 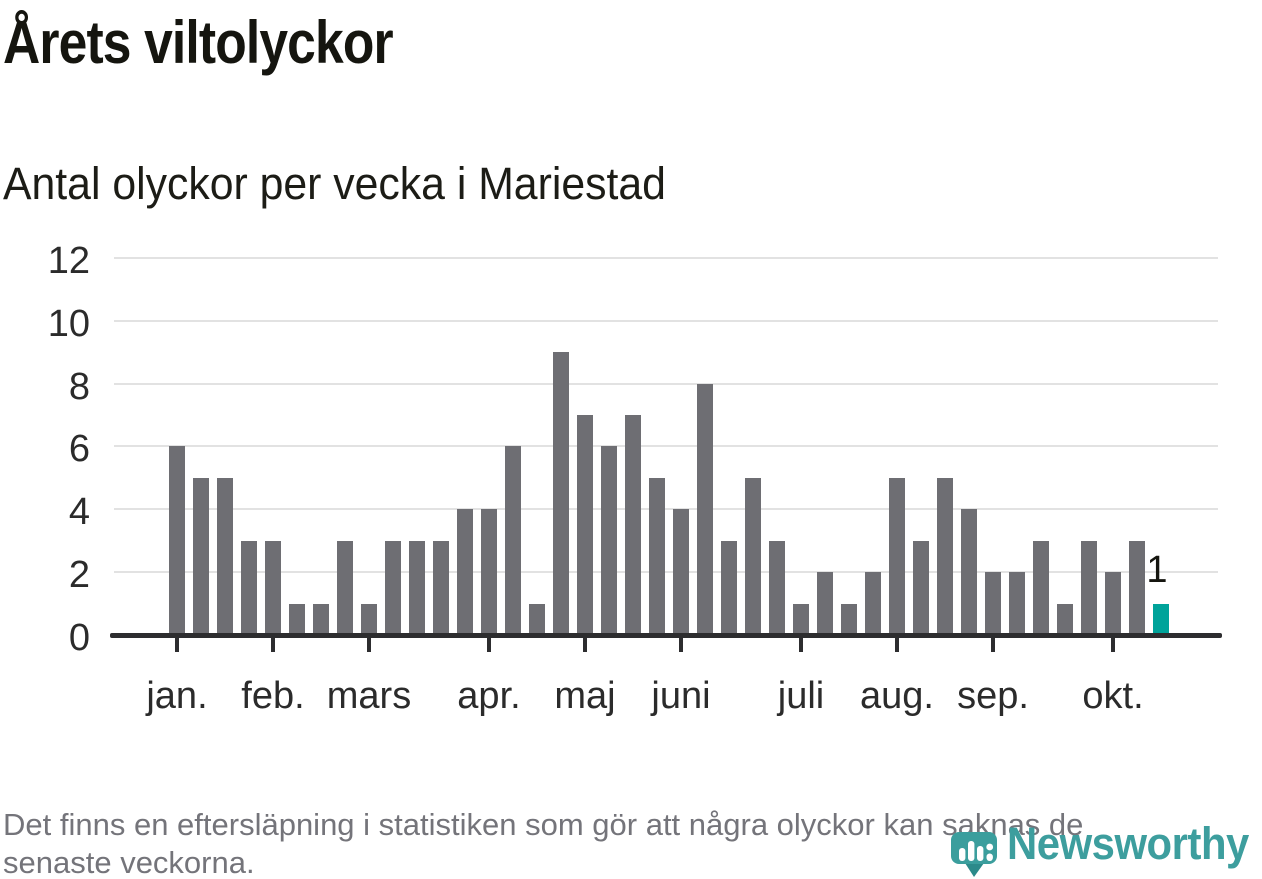 I want to click on page-title: Årets viltolyckor, so click(x=198, y=42).